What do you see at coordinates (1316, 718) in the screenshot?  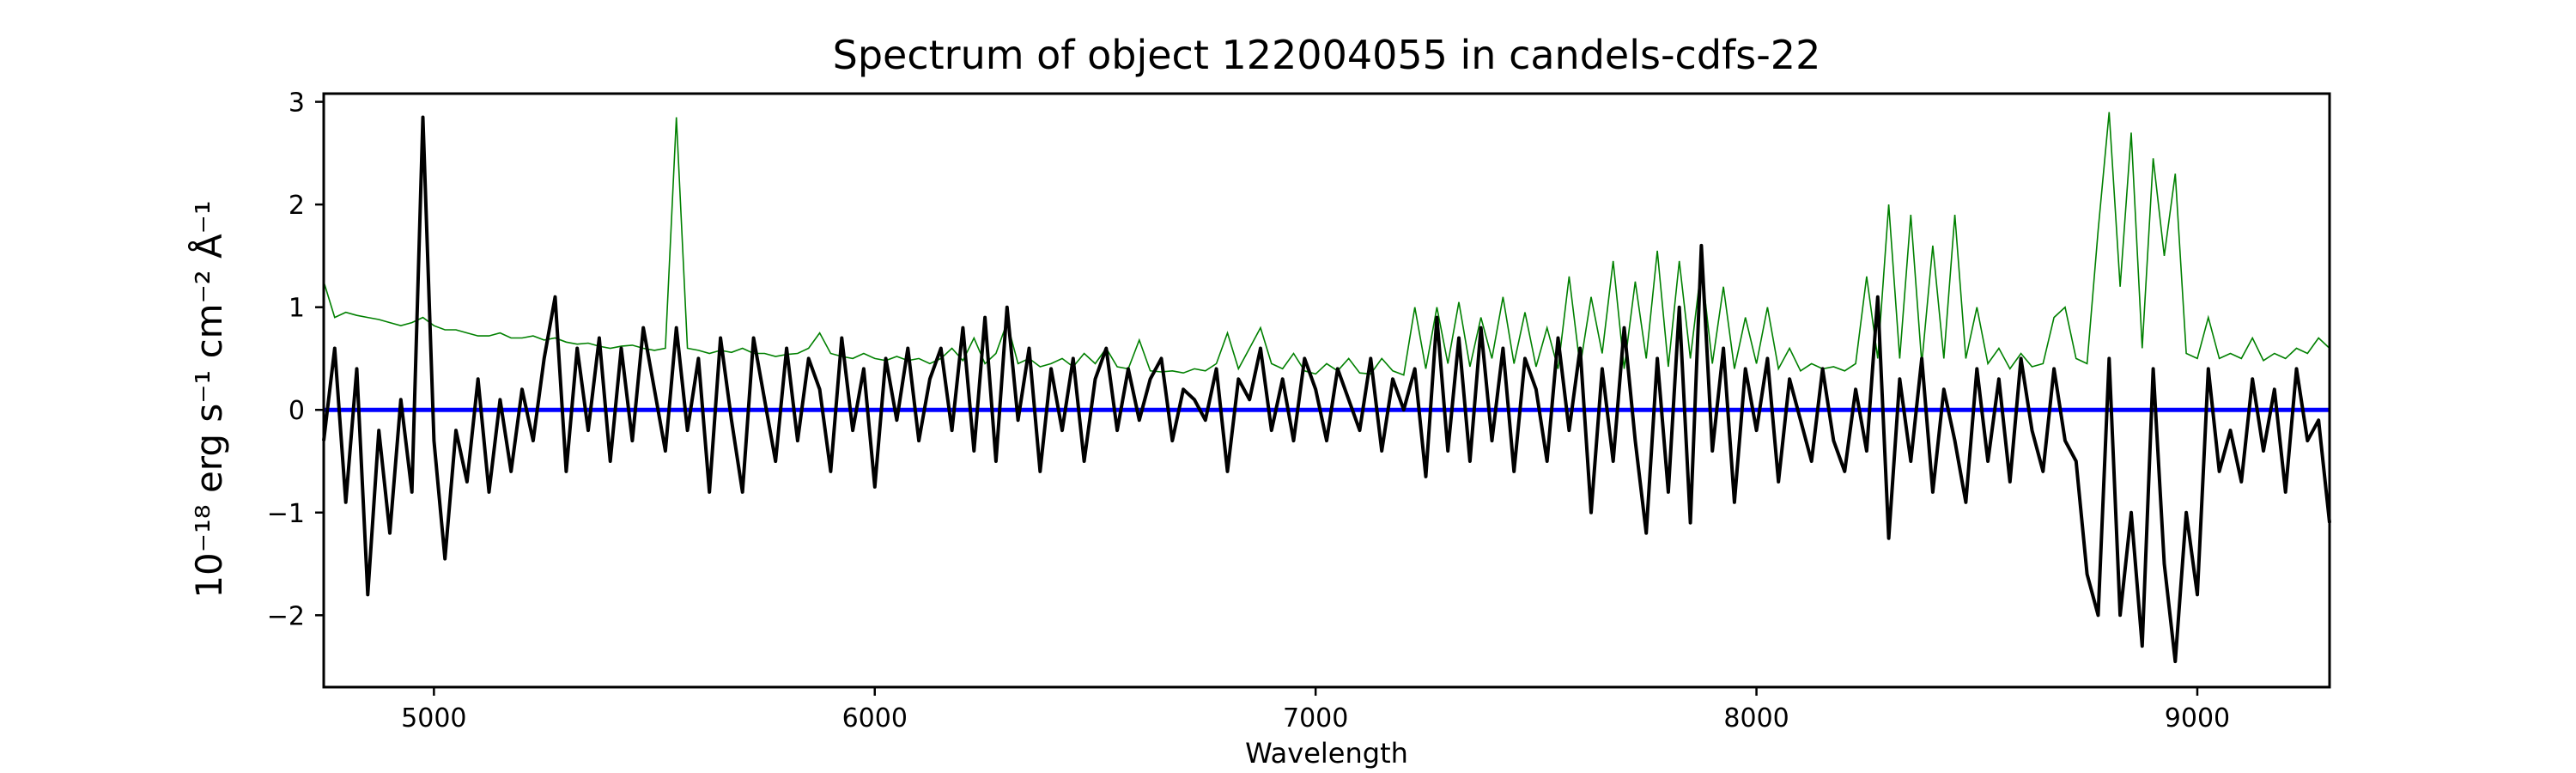 I see `x-tick-label: 7000` at bounding box center [1316, 718].